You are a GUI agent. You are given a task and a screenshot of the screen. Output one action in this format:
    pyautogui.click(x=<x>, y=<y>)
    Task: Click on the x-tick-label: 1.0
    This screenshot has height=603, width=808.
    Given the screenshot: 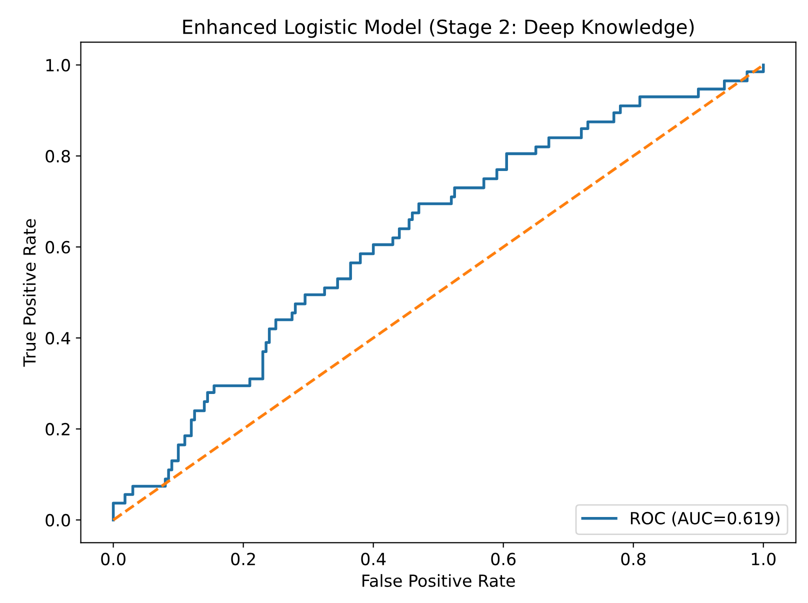 What is the action you would take?
    pyautogui.click(x=764, y=559)
    